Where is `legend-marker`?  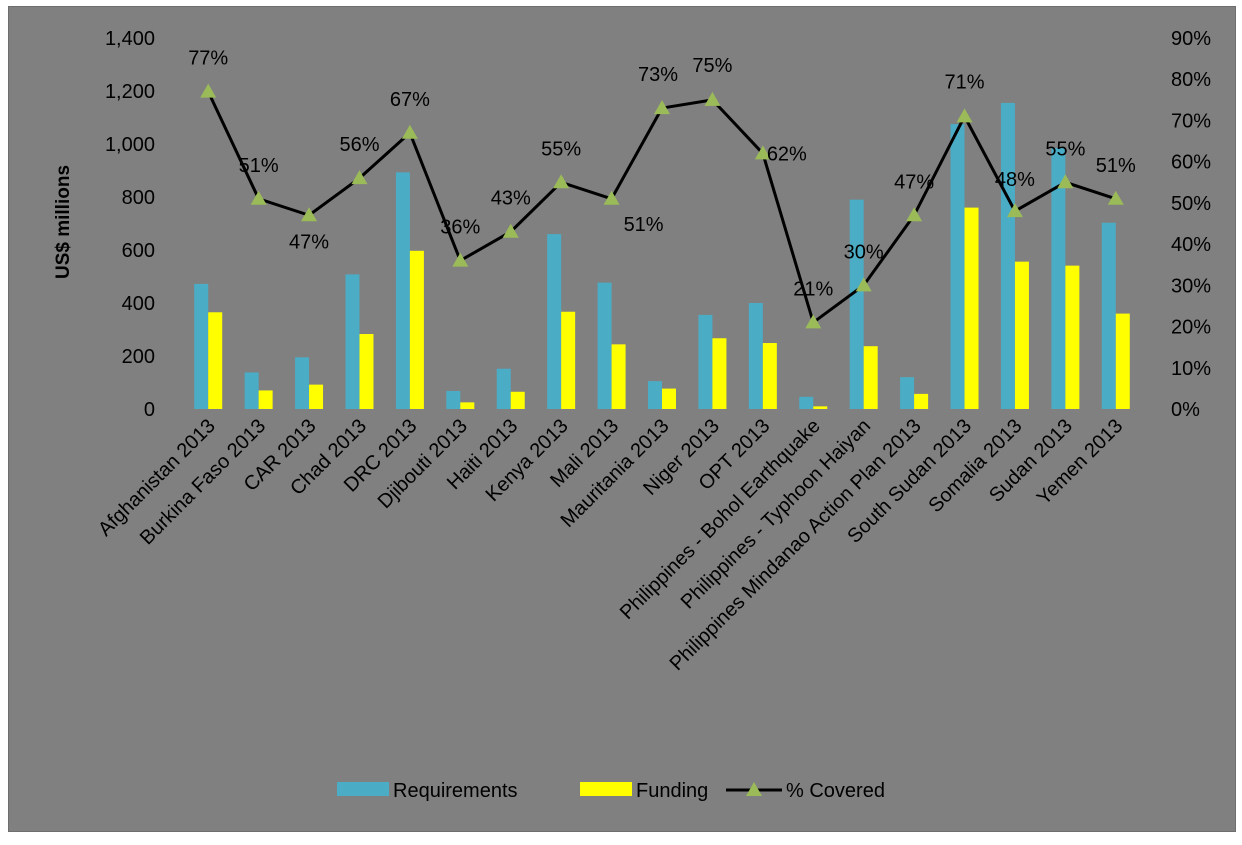 legend-marker is located at coordinates (754, 789).